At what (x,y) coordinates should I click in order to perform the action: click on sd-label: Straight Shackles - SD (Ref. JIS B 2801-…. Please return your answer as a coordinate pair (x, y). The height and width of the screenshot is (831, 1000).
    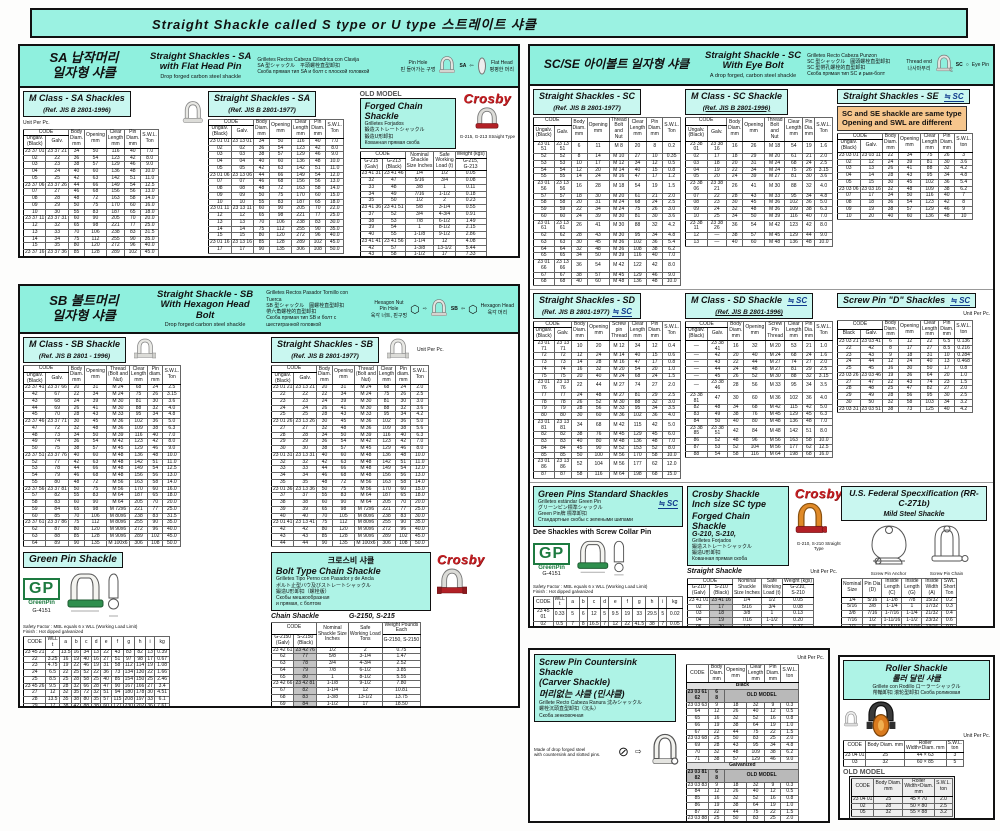
    Looking at the image, I should click on (587, 306).